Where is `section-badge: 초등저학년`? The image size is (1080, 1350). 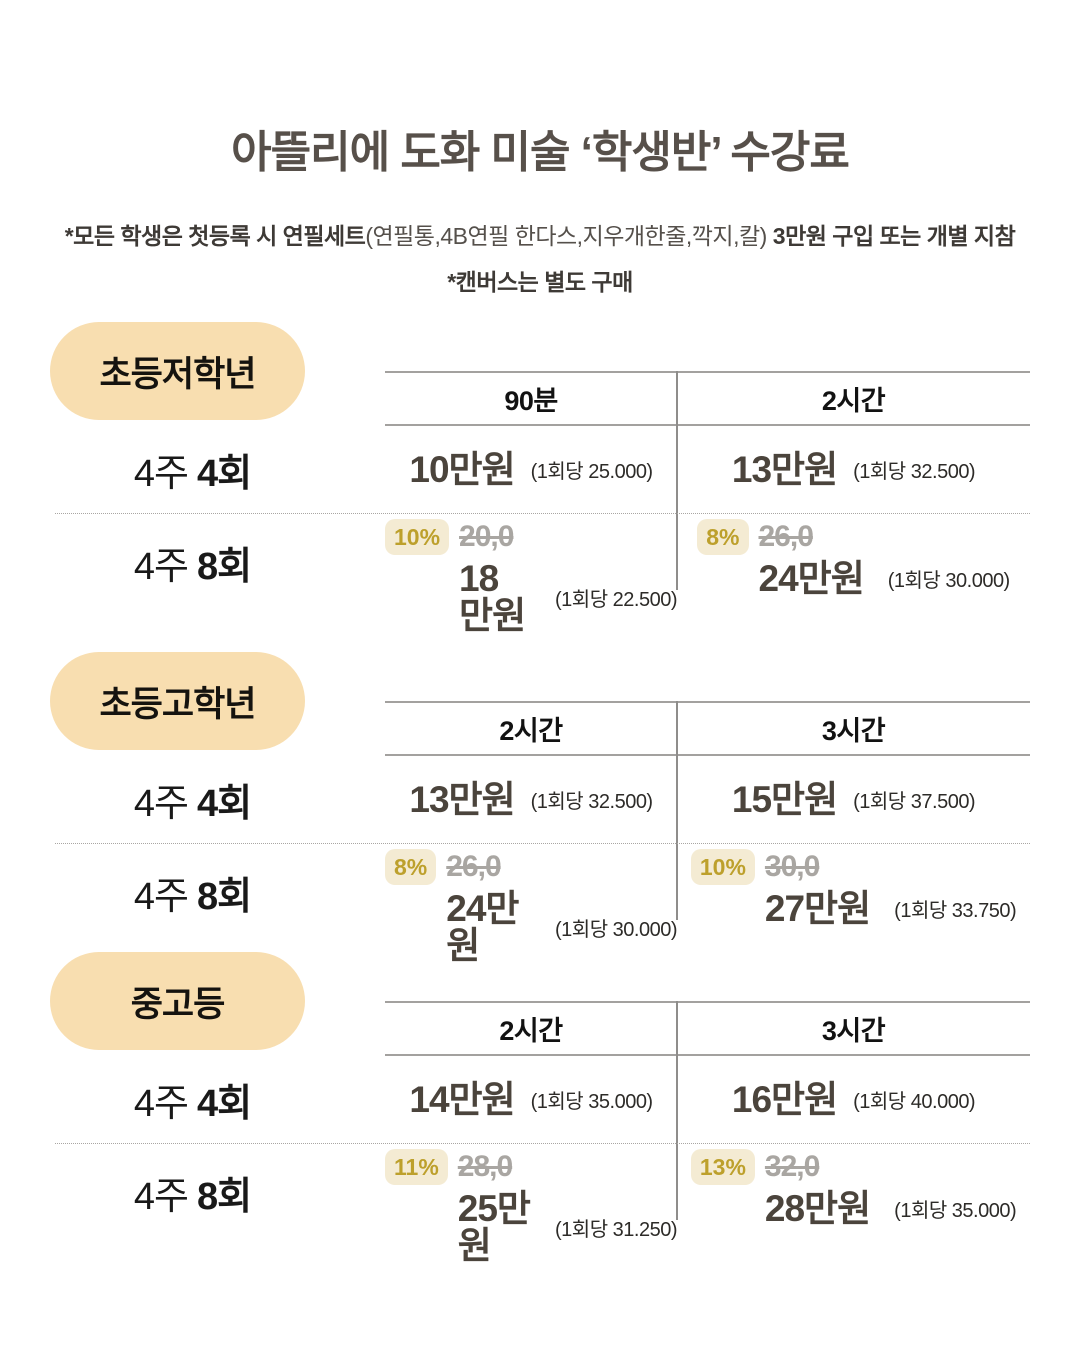
section-badge: 초등저학년 is located at coordinates (177, 371).